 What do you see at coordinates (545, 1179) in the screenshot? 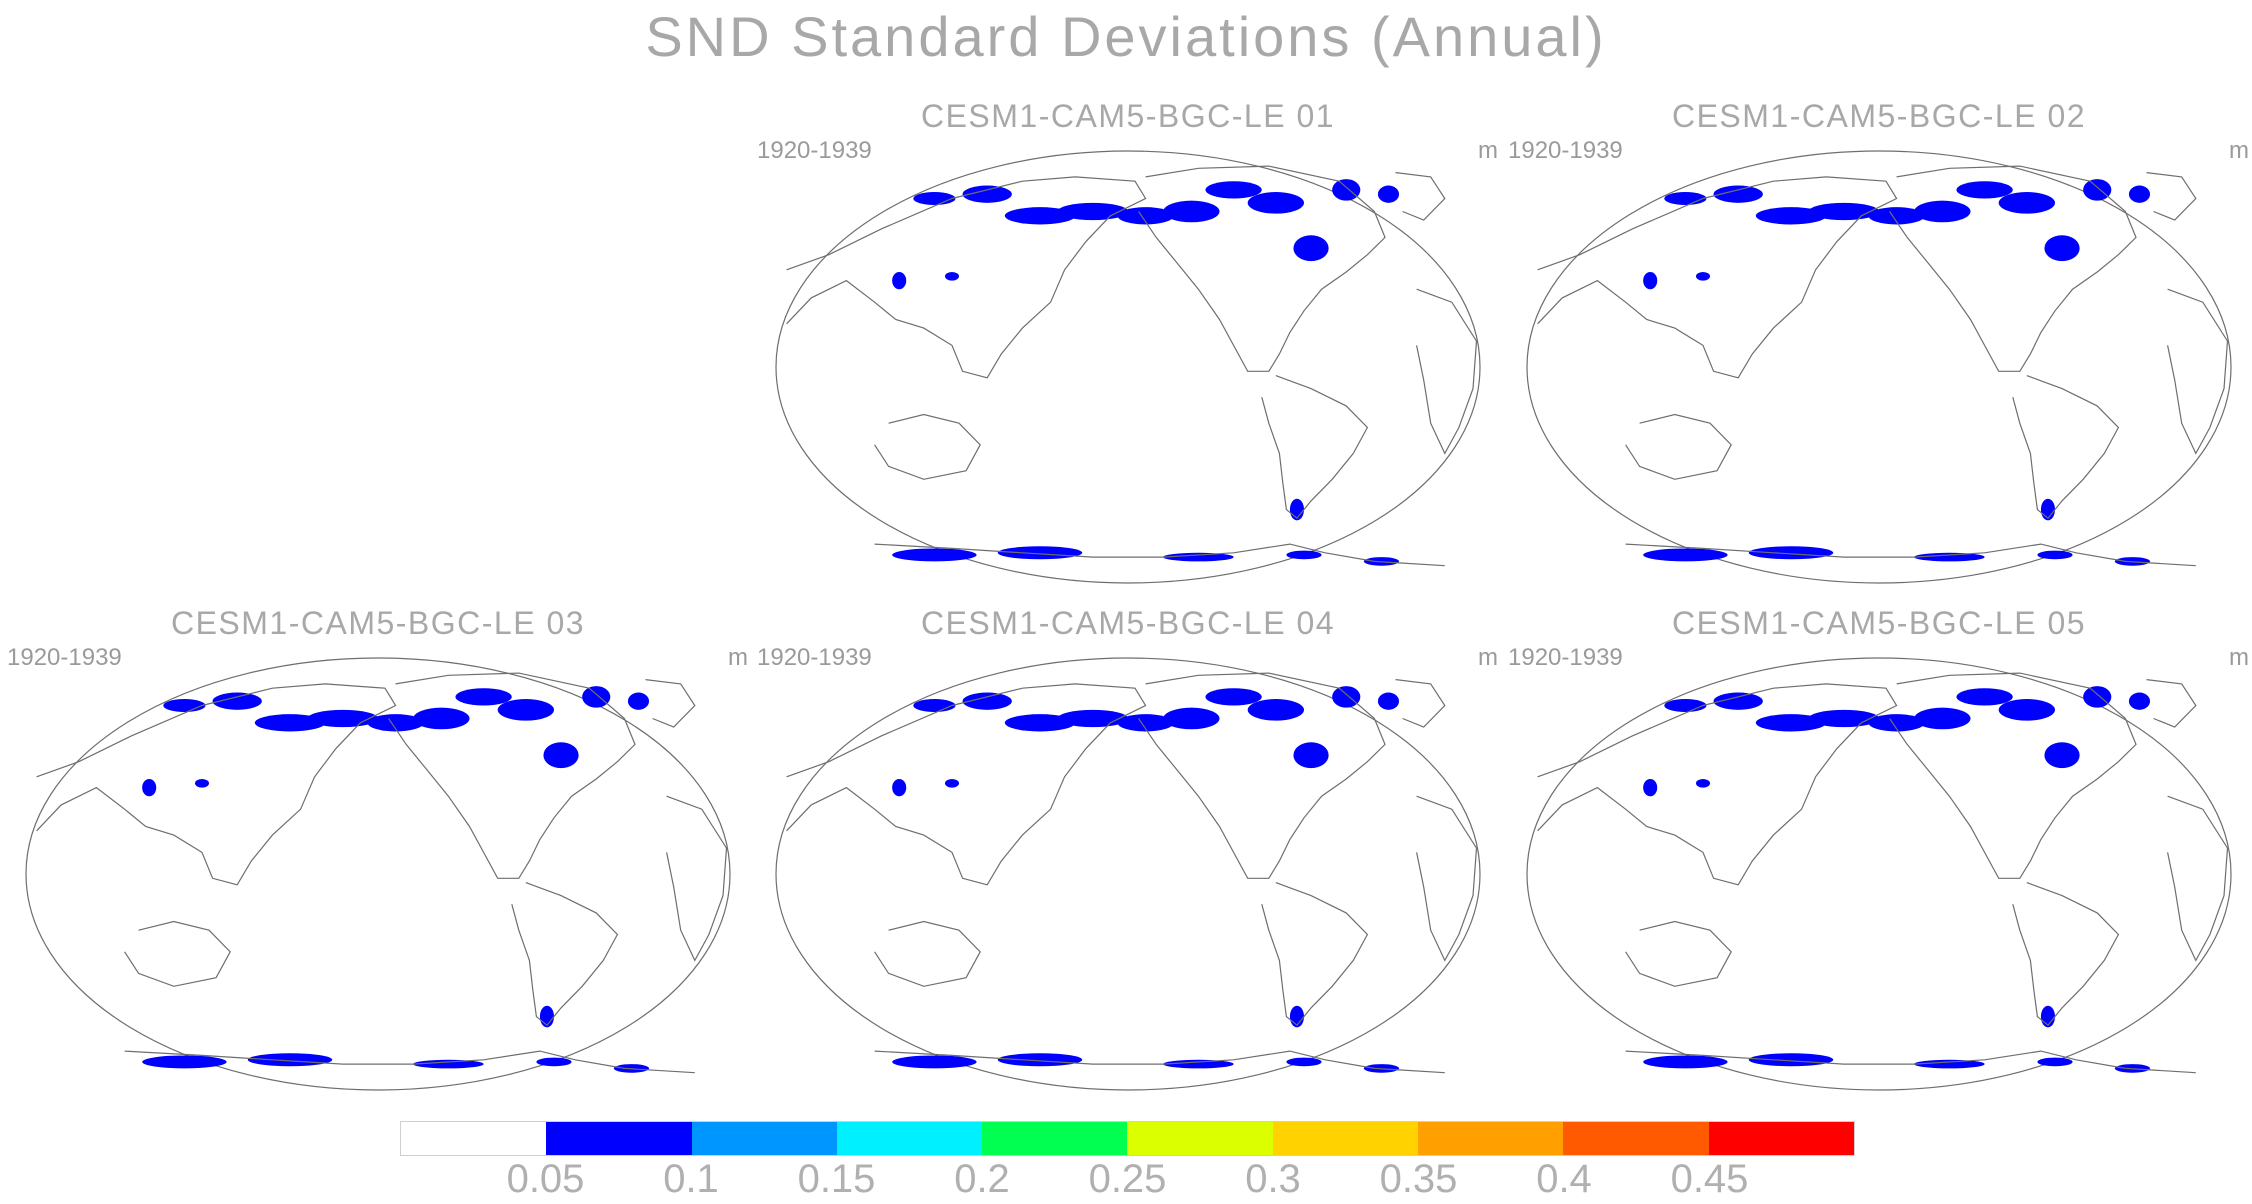
I see `colorbar-tick-label: 0.05` at bounding box center [545, 1179].